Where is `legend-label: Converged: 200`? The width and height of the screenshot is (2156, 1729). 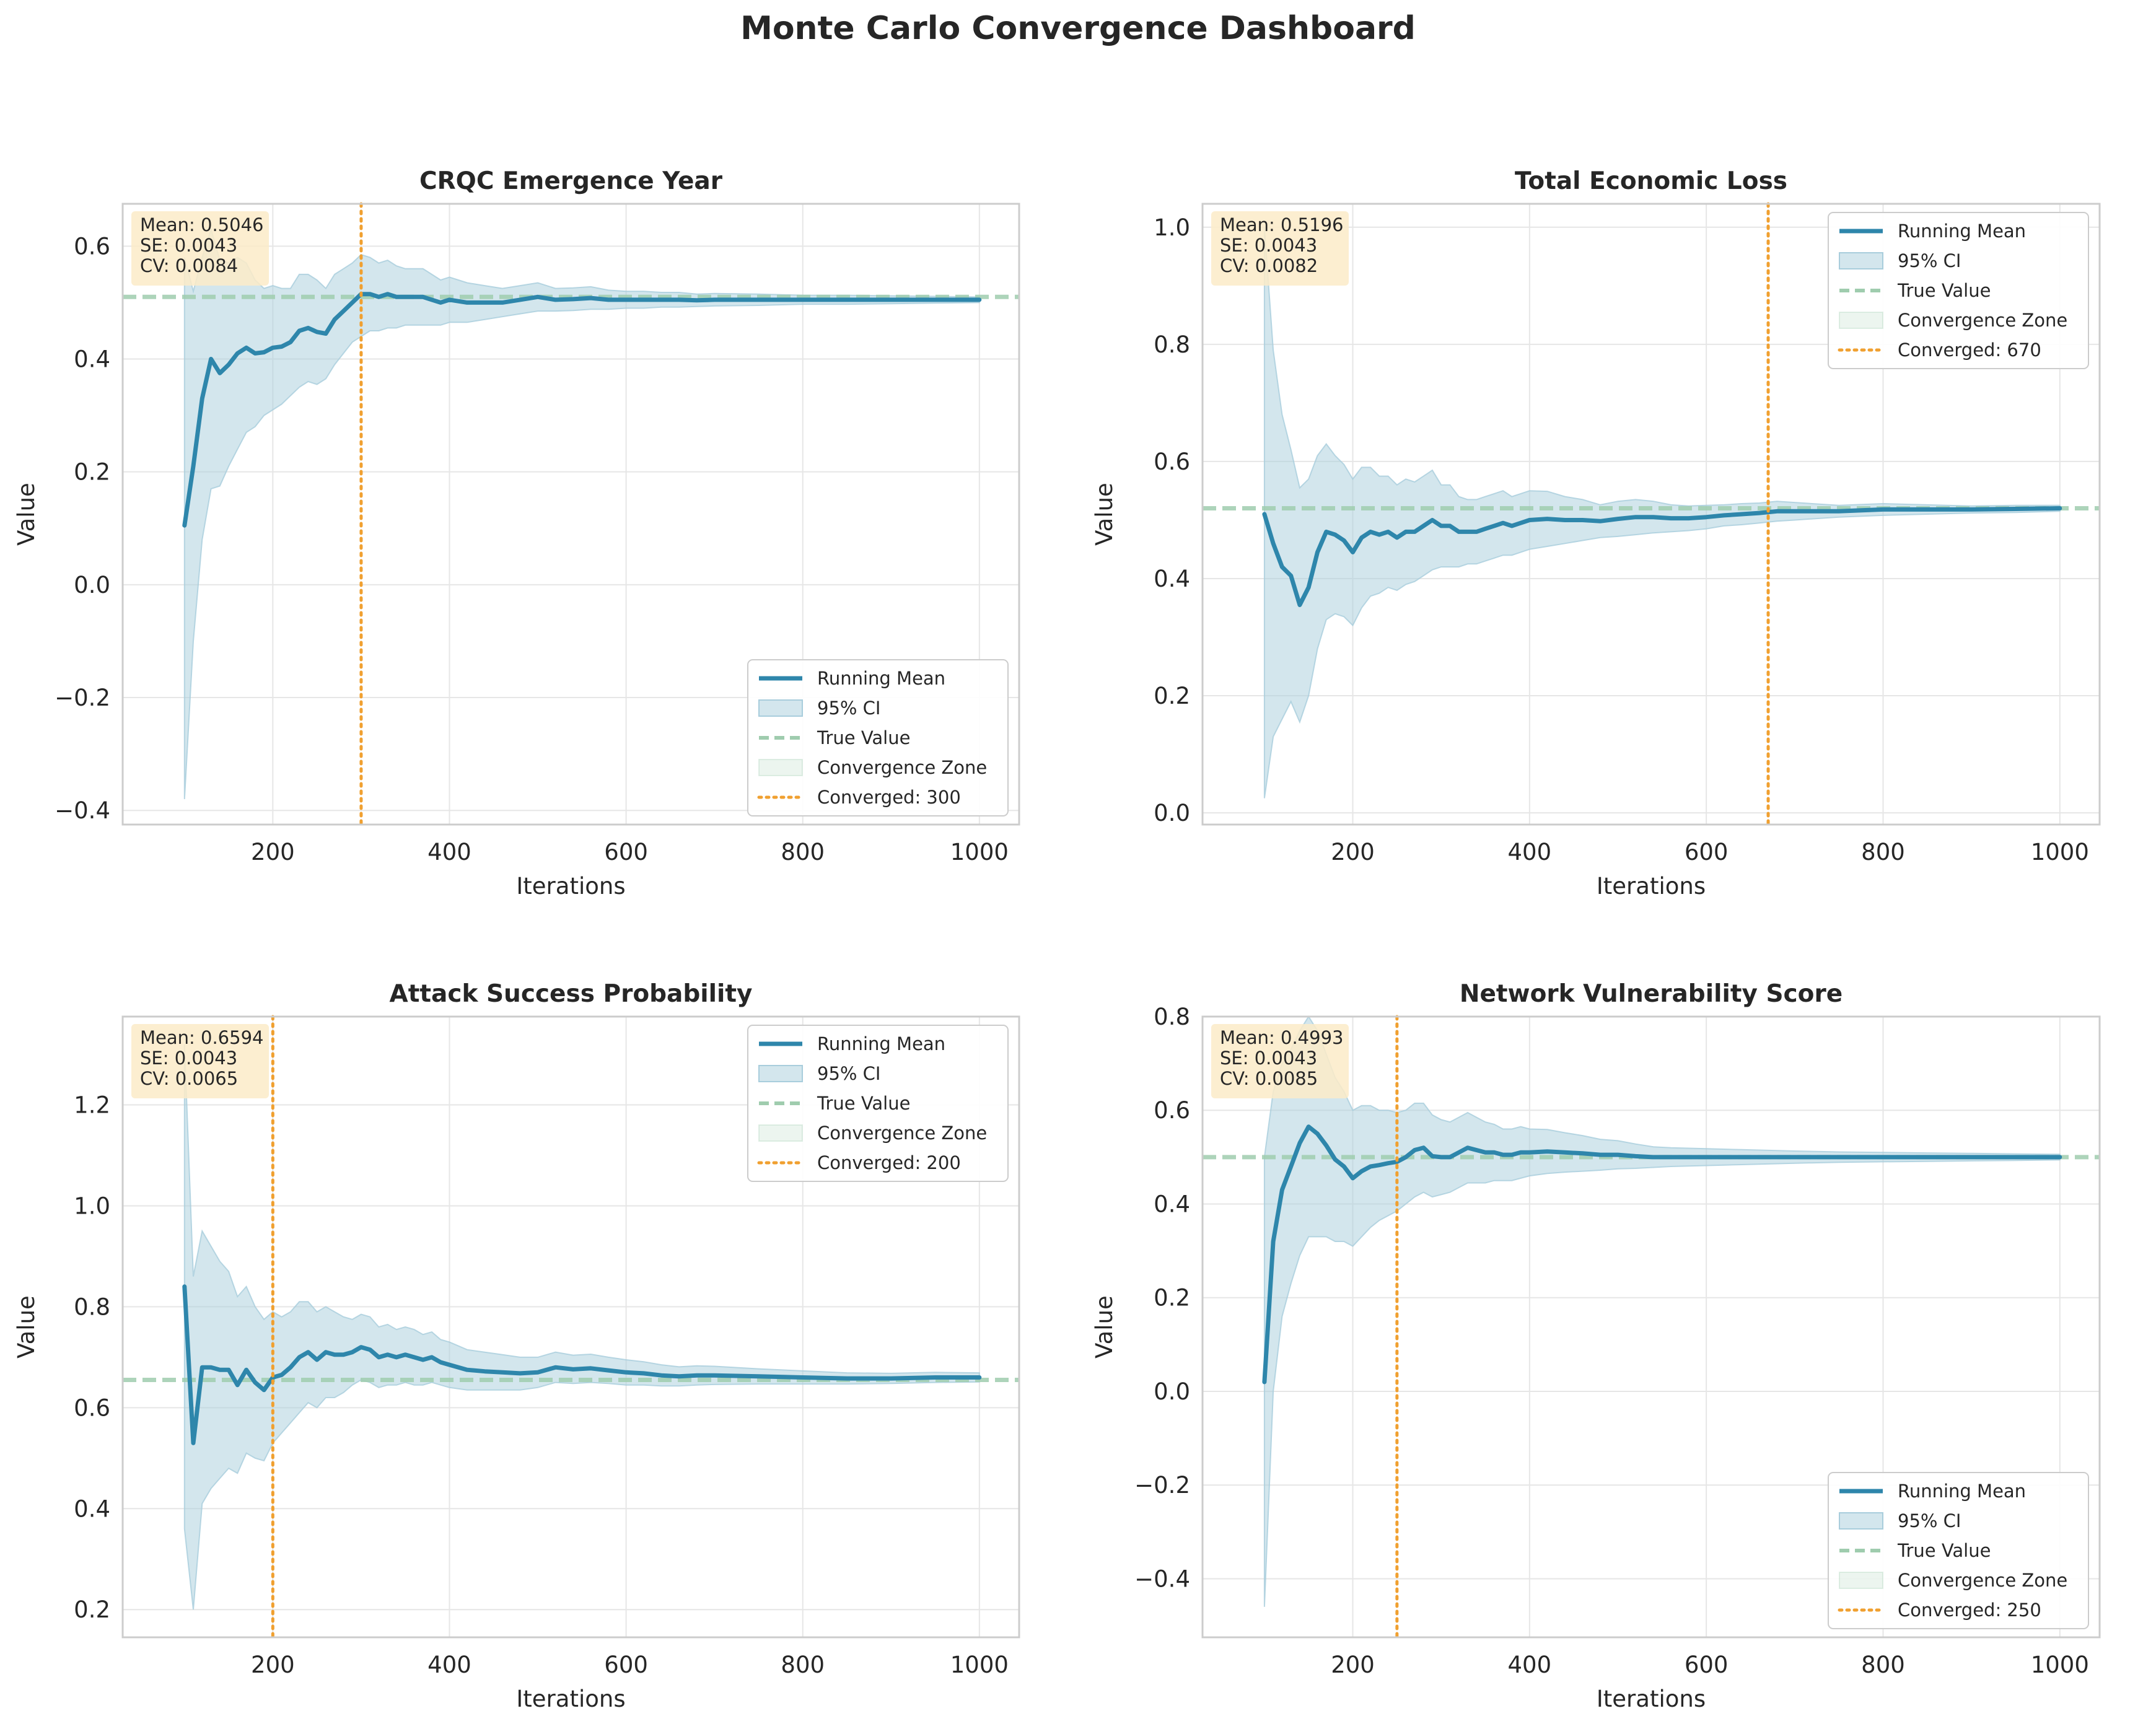 legend-label: Converged: 200 is located at coordinates (889, 1162).